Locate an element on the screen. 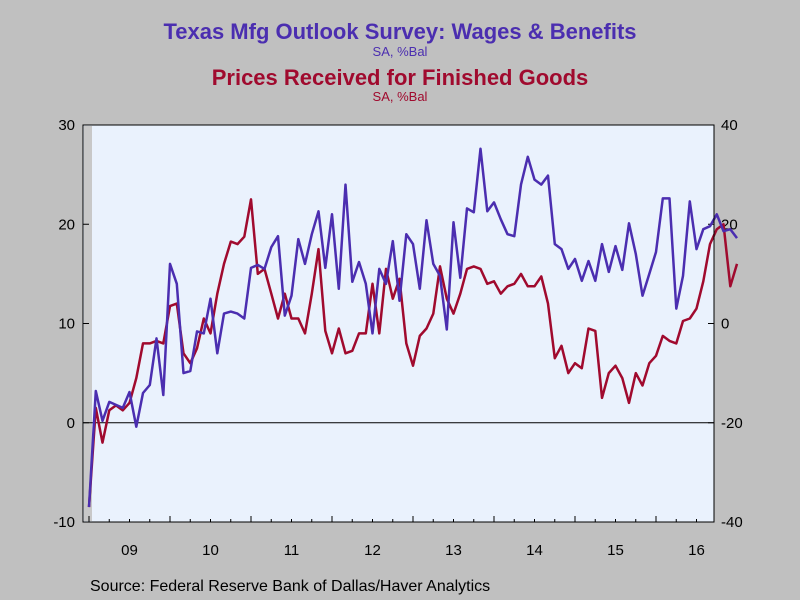 The height and width of the screenshot is (600, 800). chart-title-prices: Prices Received for Finished Goods is located at coordinates (400, 77).